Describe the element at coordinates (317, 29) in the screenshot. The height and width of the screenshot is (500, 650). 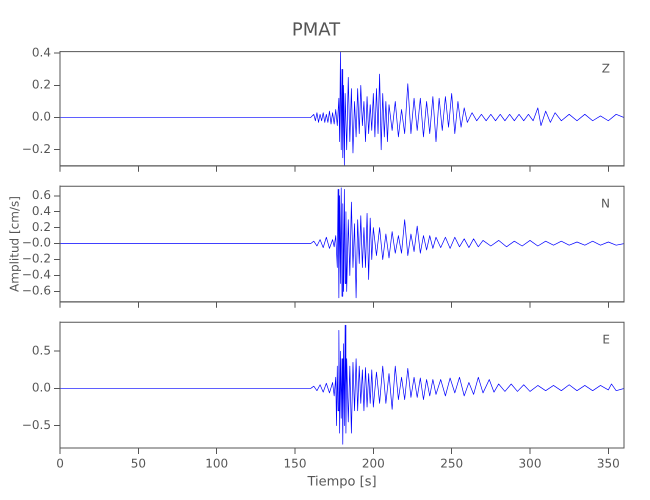
I see `chart-title: PMAT` at that location.